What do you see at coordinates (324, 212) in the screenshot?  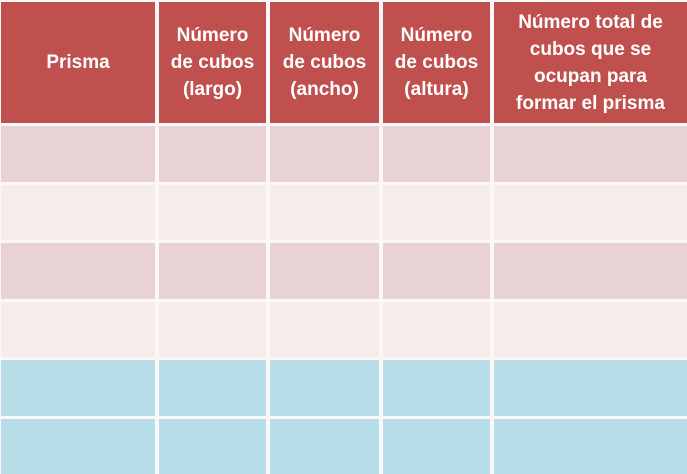 I see `table-cell-r2-c3` at bounding box center [324, 212].